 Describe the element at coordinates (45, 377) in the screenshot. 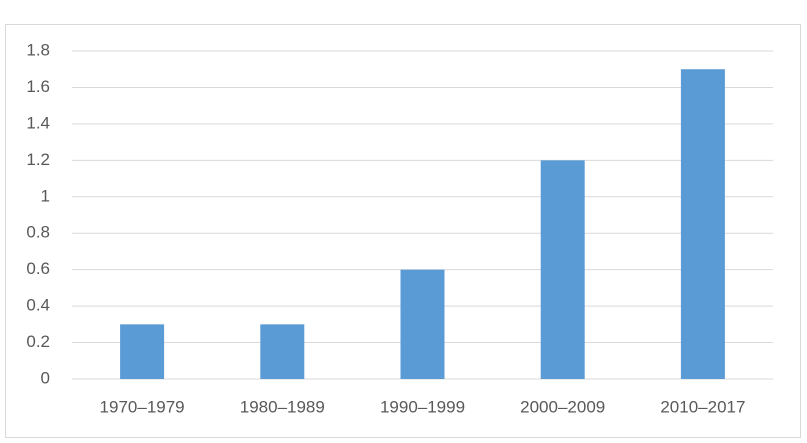

I see `y-tick-label: 0` at that location.